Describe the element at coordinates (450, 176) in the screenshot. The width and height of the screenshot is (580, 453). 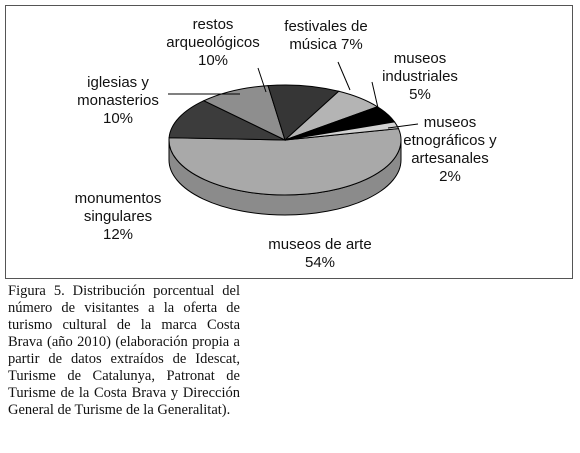
I see `value-label: 2%` at that location.